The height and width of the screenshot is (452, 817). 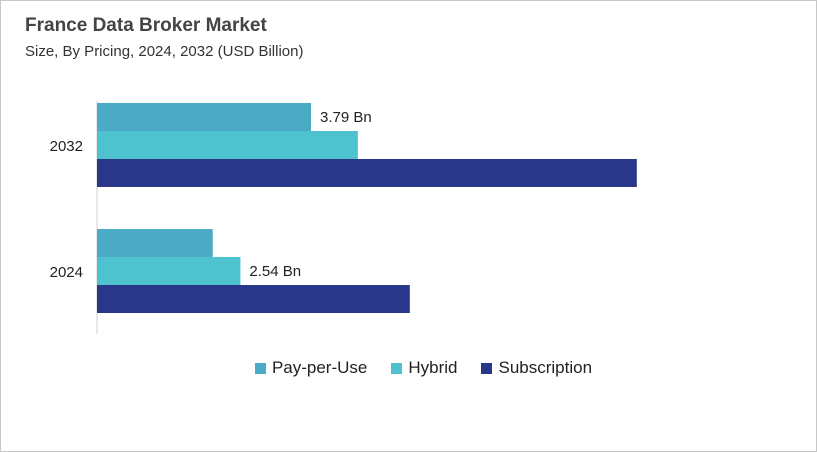 I want to click on bar-subscription-2024, so click(x=253, y=299).